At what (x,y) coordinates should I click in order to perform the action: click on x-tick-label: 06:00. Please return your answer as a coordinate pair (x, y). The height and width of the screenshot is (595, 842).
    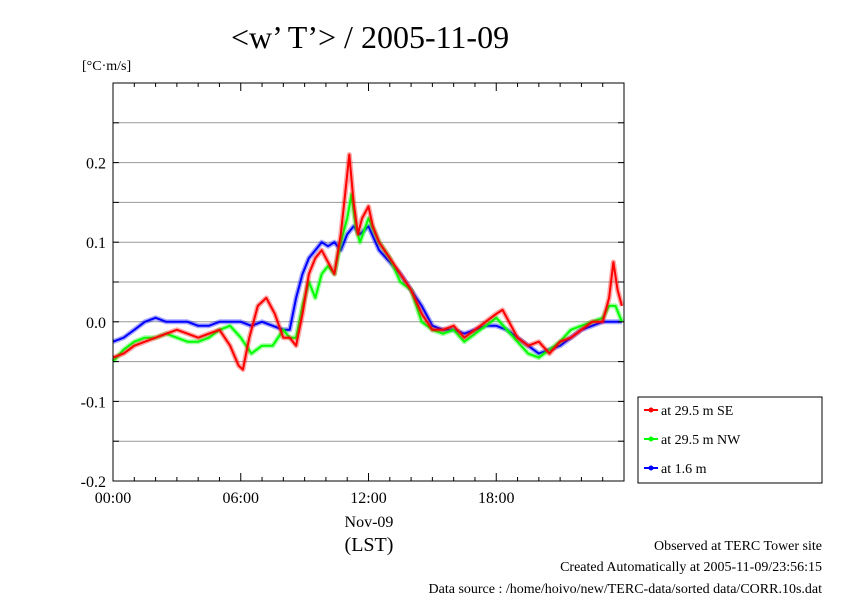
    Looking at the image, I should click on (241, 498).